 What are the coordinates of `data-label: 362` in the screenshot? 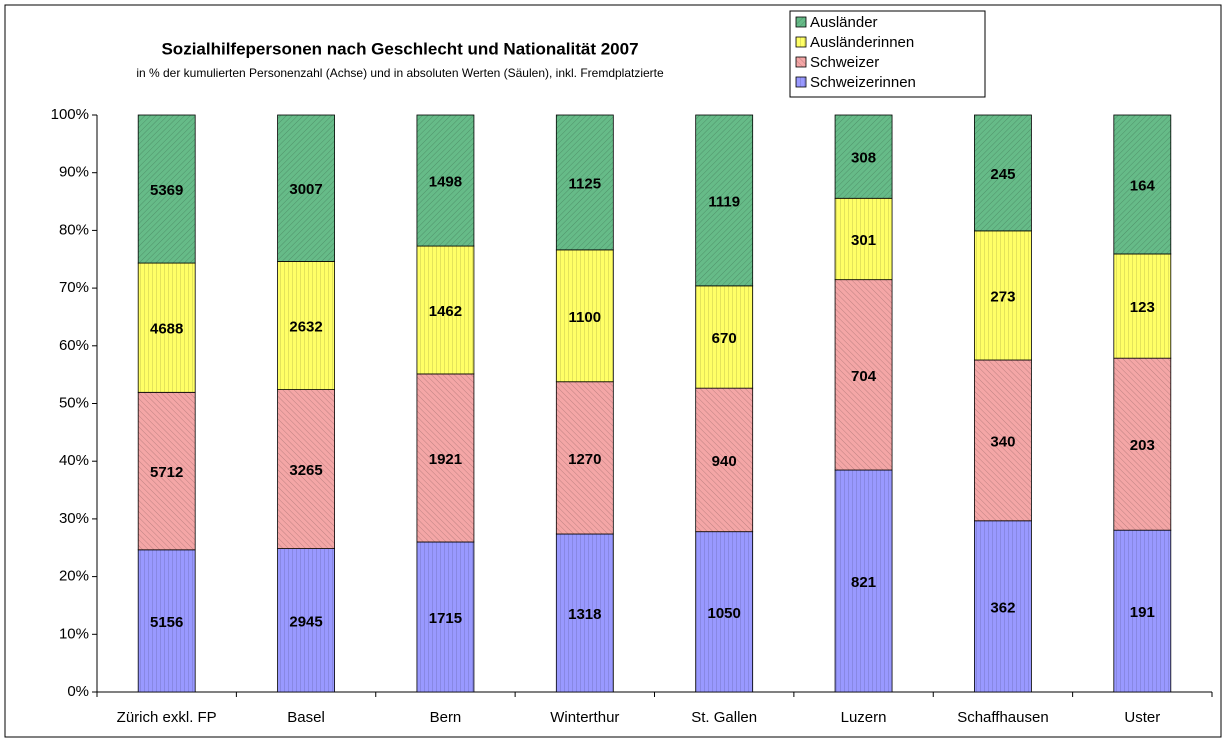 It's located at (1002, 607).